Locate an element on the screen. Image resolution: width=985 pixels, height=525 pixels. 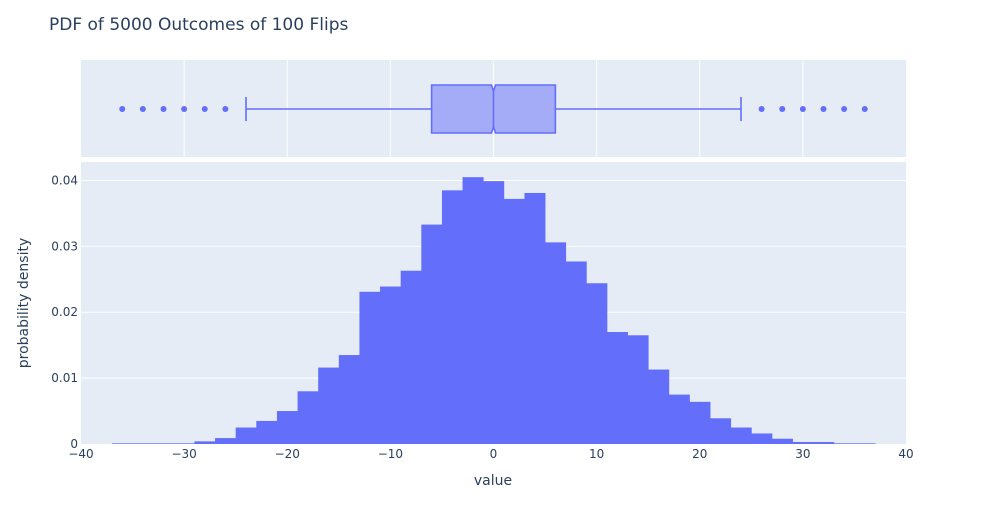
x-tick-label: 10 is located at coordinates (596, 454).